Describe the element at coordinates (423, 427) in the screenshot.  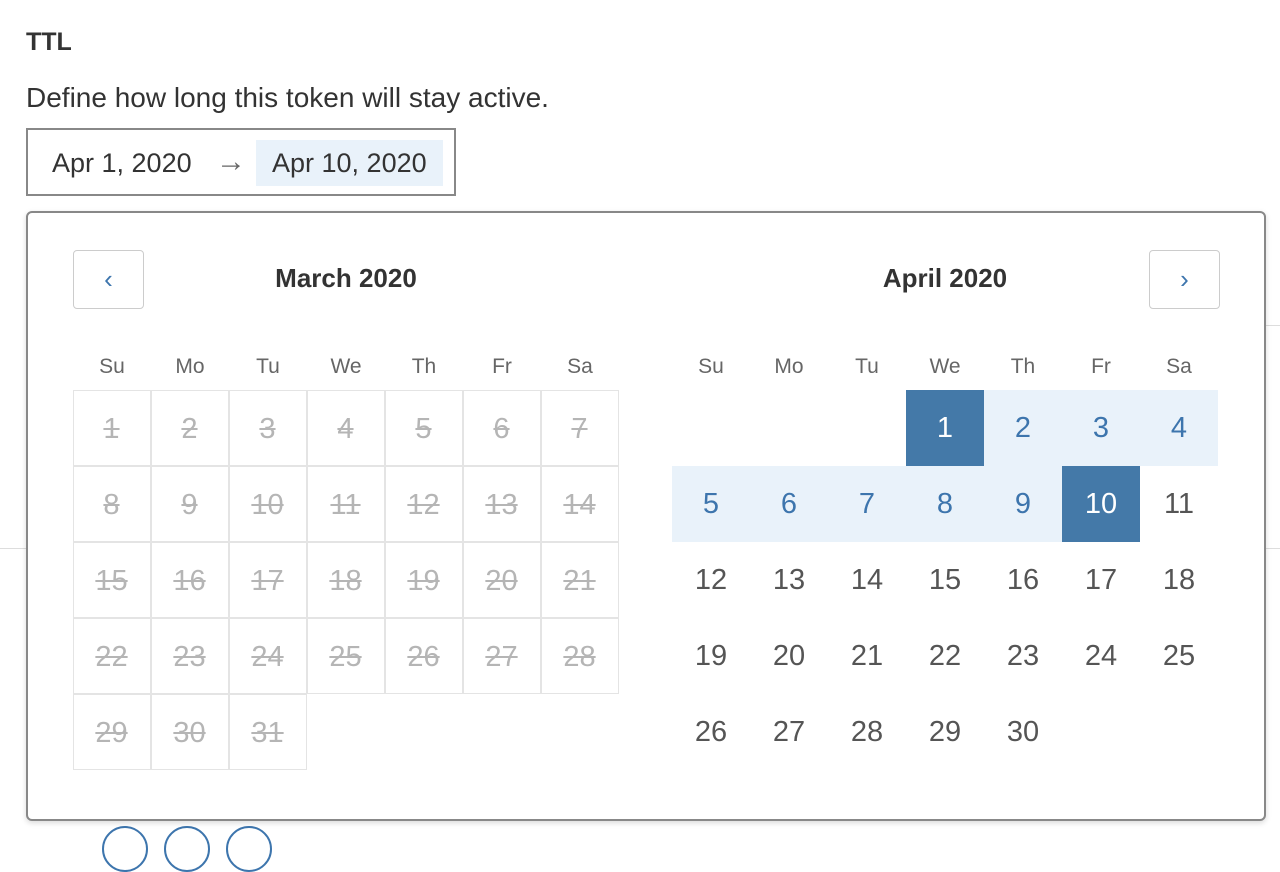
I see `march-day-5: 5` at that location.